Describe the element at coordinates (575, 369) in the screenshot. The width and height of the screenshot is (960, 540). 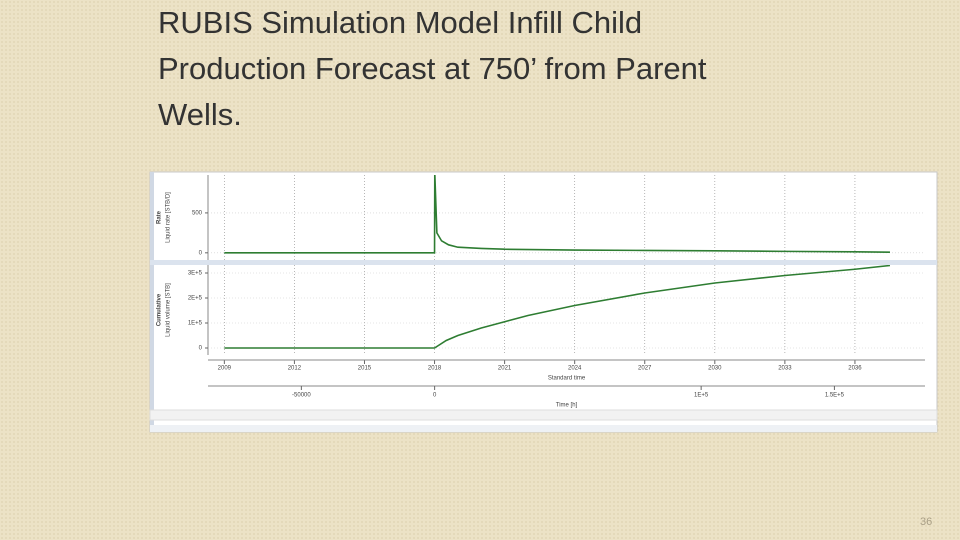
I see `x-tick-label: 2024` at that location.